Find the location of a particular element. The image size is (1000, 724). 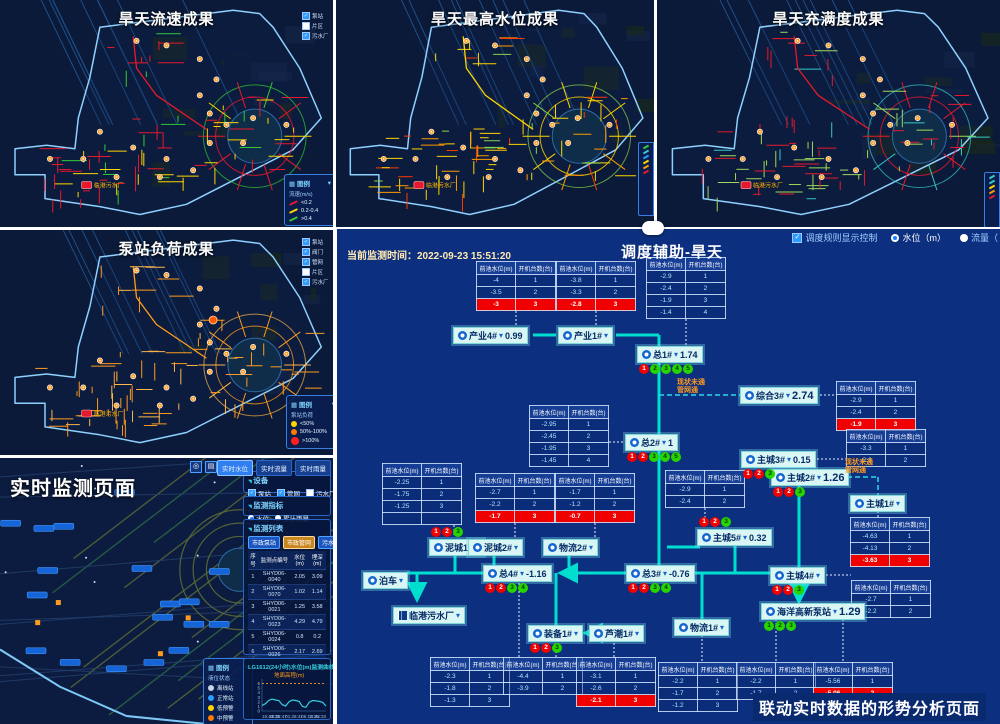

unit-status-dot: 1 is located at coordinates (777, 590).